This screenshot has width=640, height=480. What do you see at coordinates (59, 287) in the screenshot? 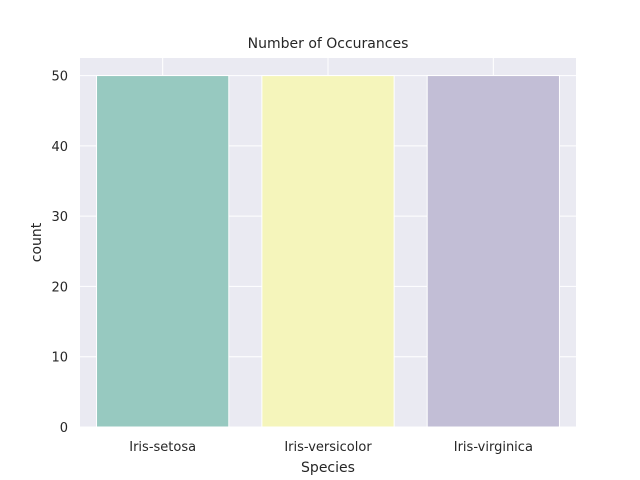
I see `y-tick-label: 20` at bounding box center [59, 287].